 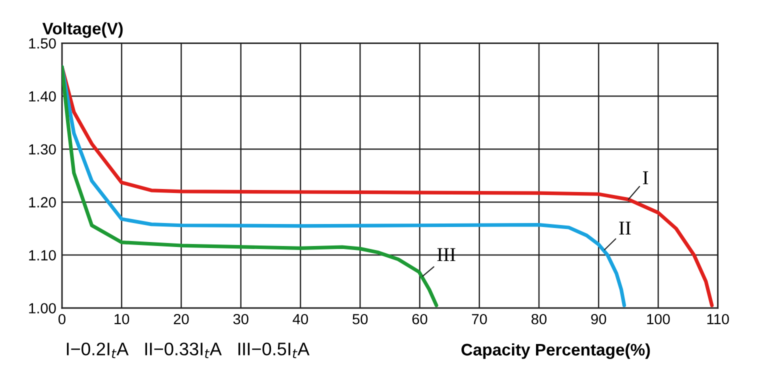 I want to click on y-tick-label: 1.30, so click(x=42, y=149).